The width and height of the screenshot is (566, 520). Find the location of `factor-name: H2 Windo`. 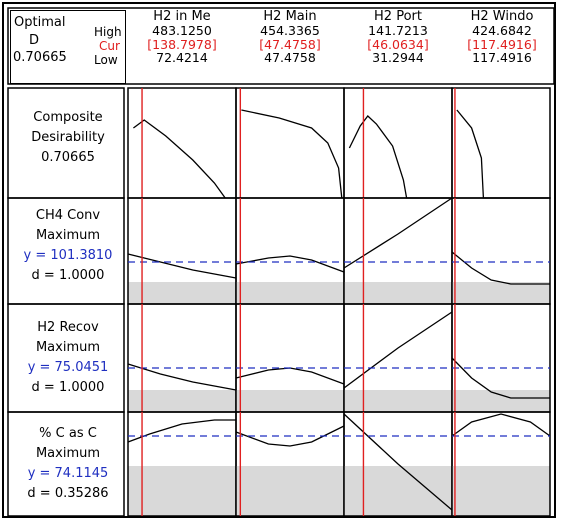

factor-name: H2 Windo is located at coordinates (502, 16).